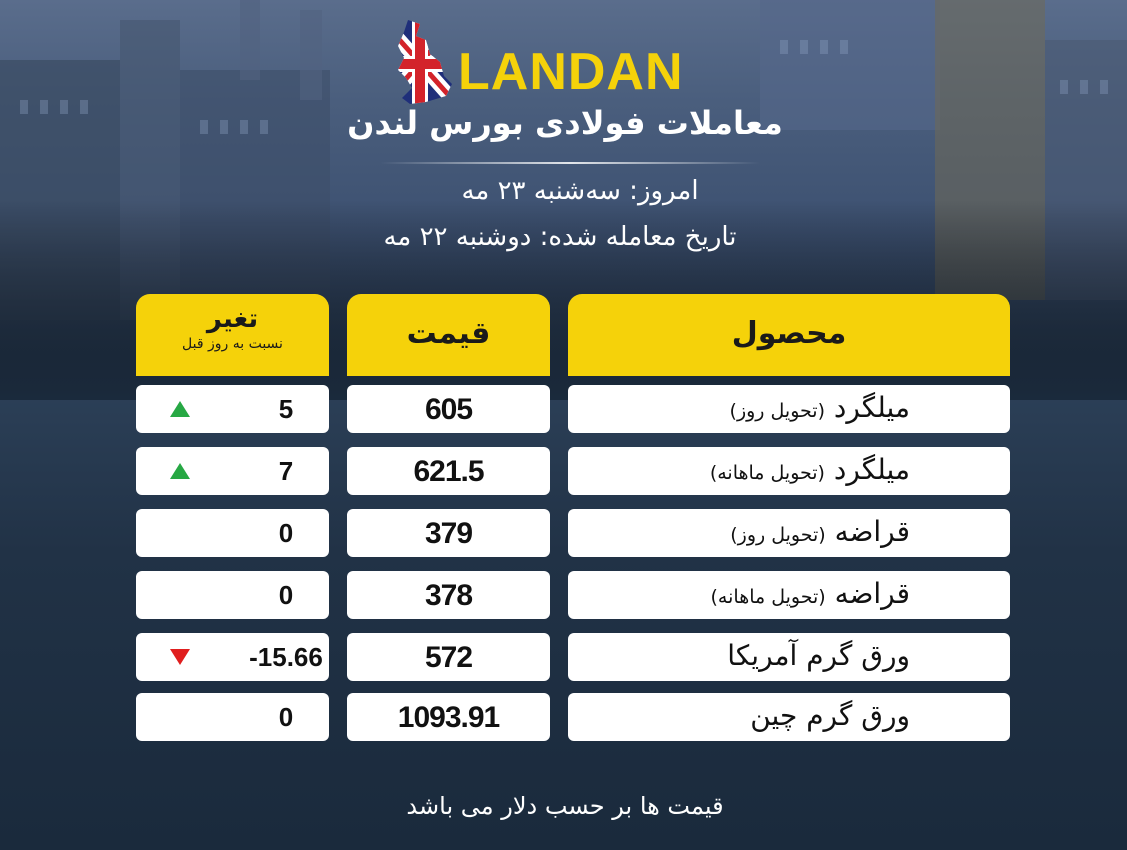 The image size is (1127, 850). I want to click on product-cell: قراضه (تحویل ماهانه), so click(789, 595).